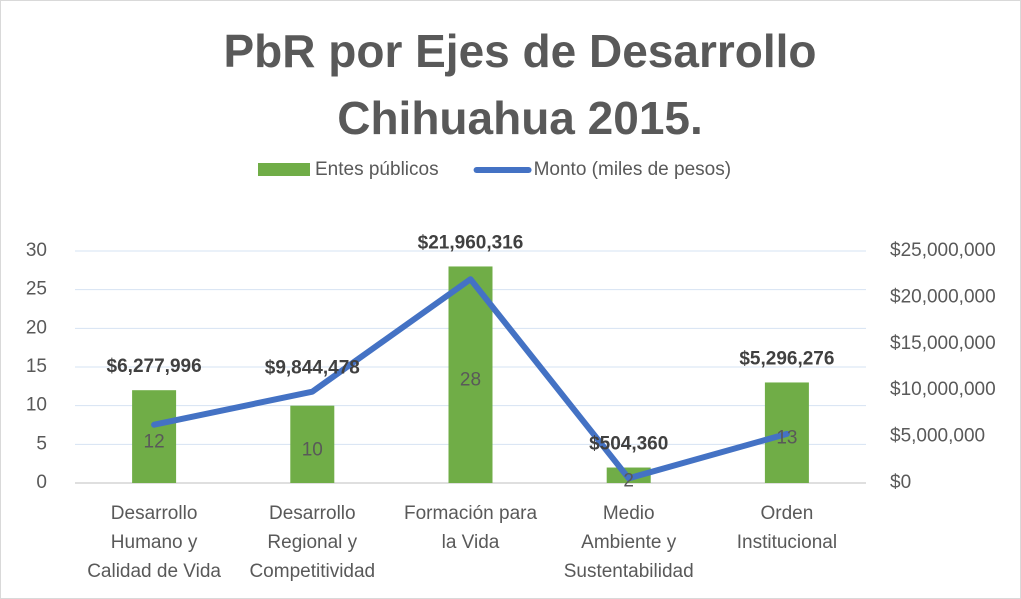 Image resolution: width=1021 pixels, height=599 pixels. What do you see at coordinates (471, 542) in the screenshot?
I see `x-tick-label: la Vida` at bounding box center [471, 542].